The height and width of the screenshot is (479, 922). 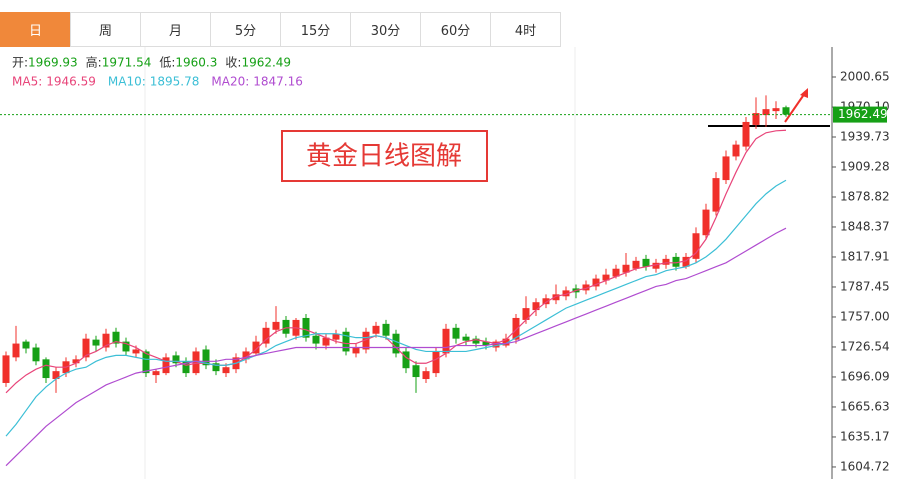 I want to click on ohlc-label: 收:, so click(x=233, y=63).